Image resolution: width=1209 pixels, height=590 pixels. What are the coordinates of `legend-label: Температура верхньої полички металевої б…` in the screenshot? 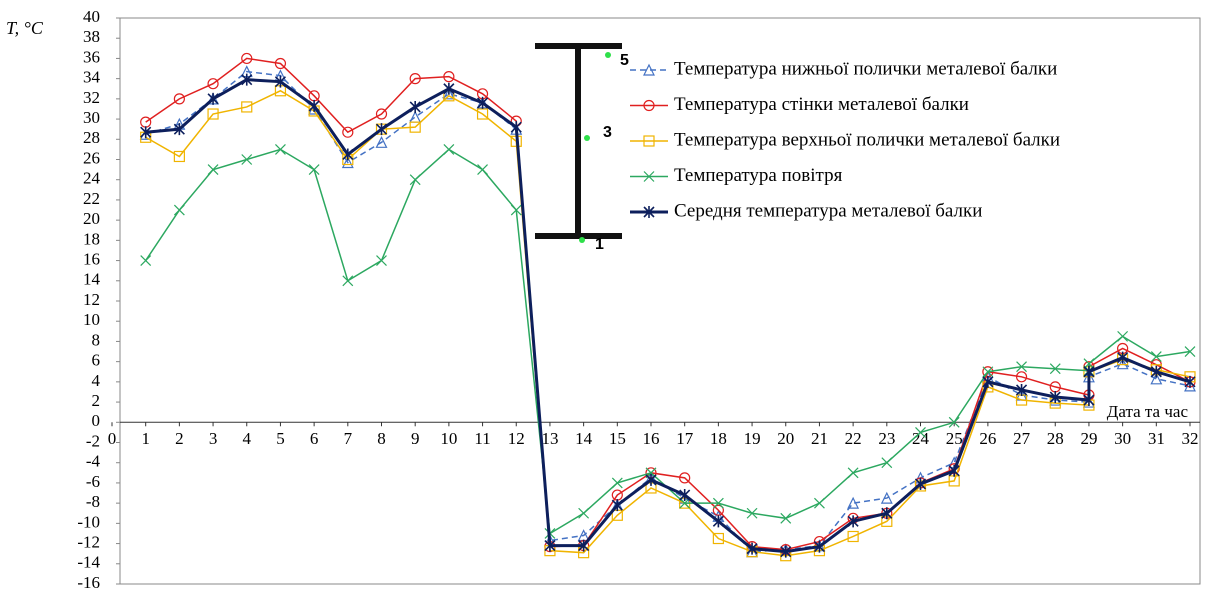 It's located at (867, 139).